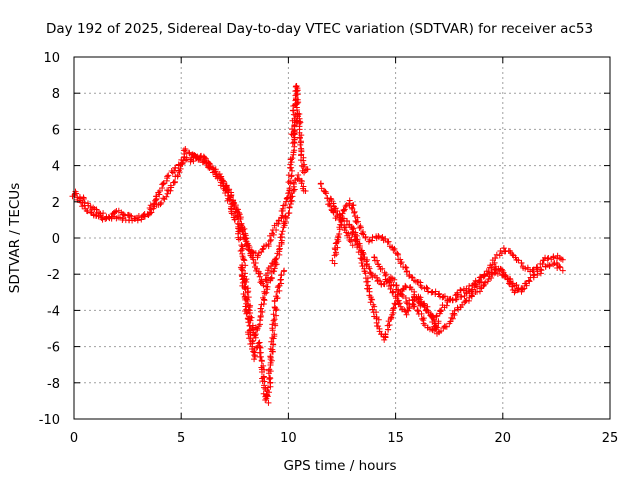 The image size is (640, 480). What do you see at coordinates (181, 438) in the screenshot?
I see `x-tick-label: 5` at bounding box center [181, 438].